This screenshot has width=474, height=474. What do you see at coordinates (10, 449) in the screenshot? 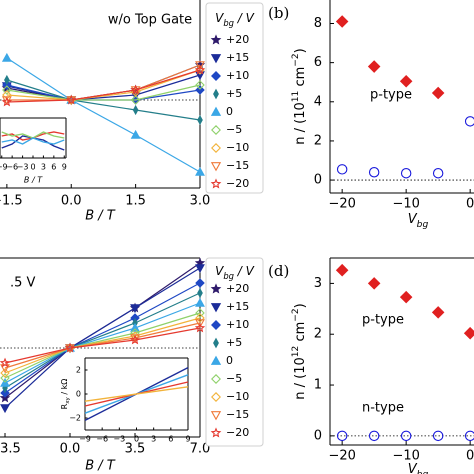
I see `x-tick-label: −3.5` at bounding box center [10, 449].